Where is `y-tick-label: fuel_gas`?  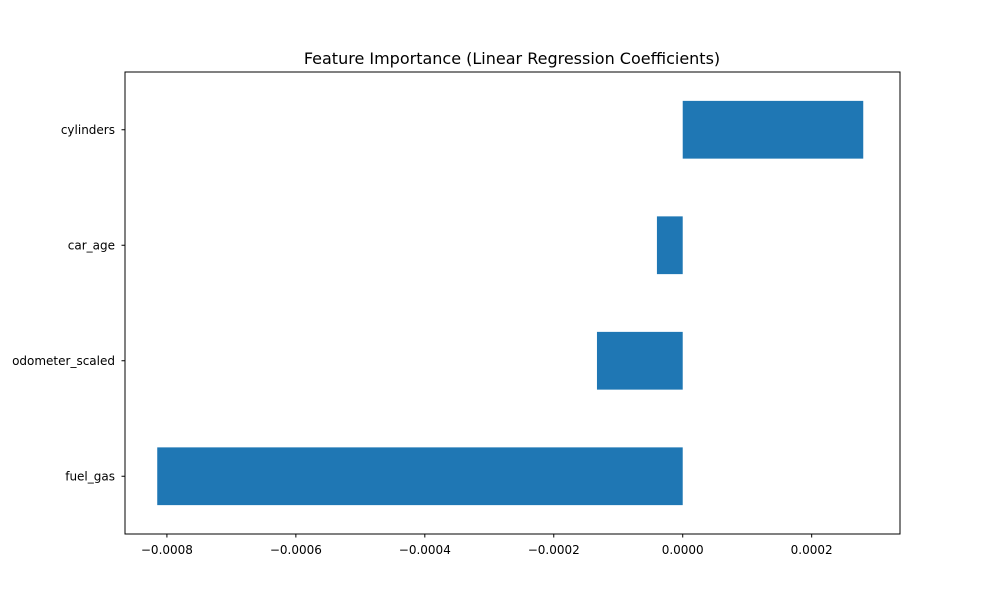 y-tick-label: fuel_gas is located at coordinates (90, 476).